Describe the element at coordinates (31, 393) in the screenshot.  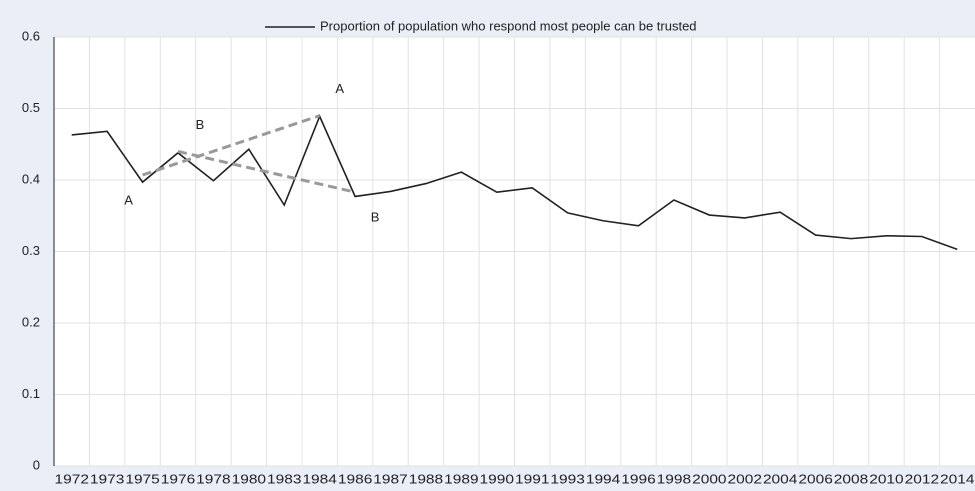
I see `y-tick-label: 0.1` at that location.